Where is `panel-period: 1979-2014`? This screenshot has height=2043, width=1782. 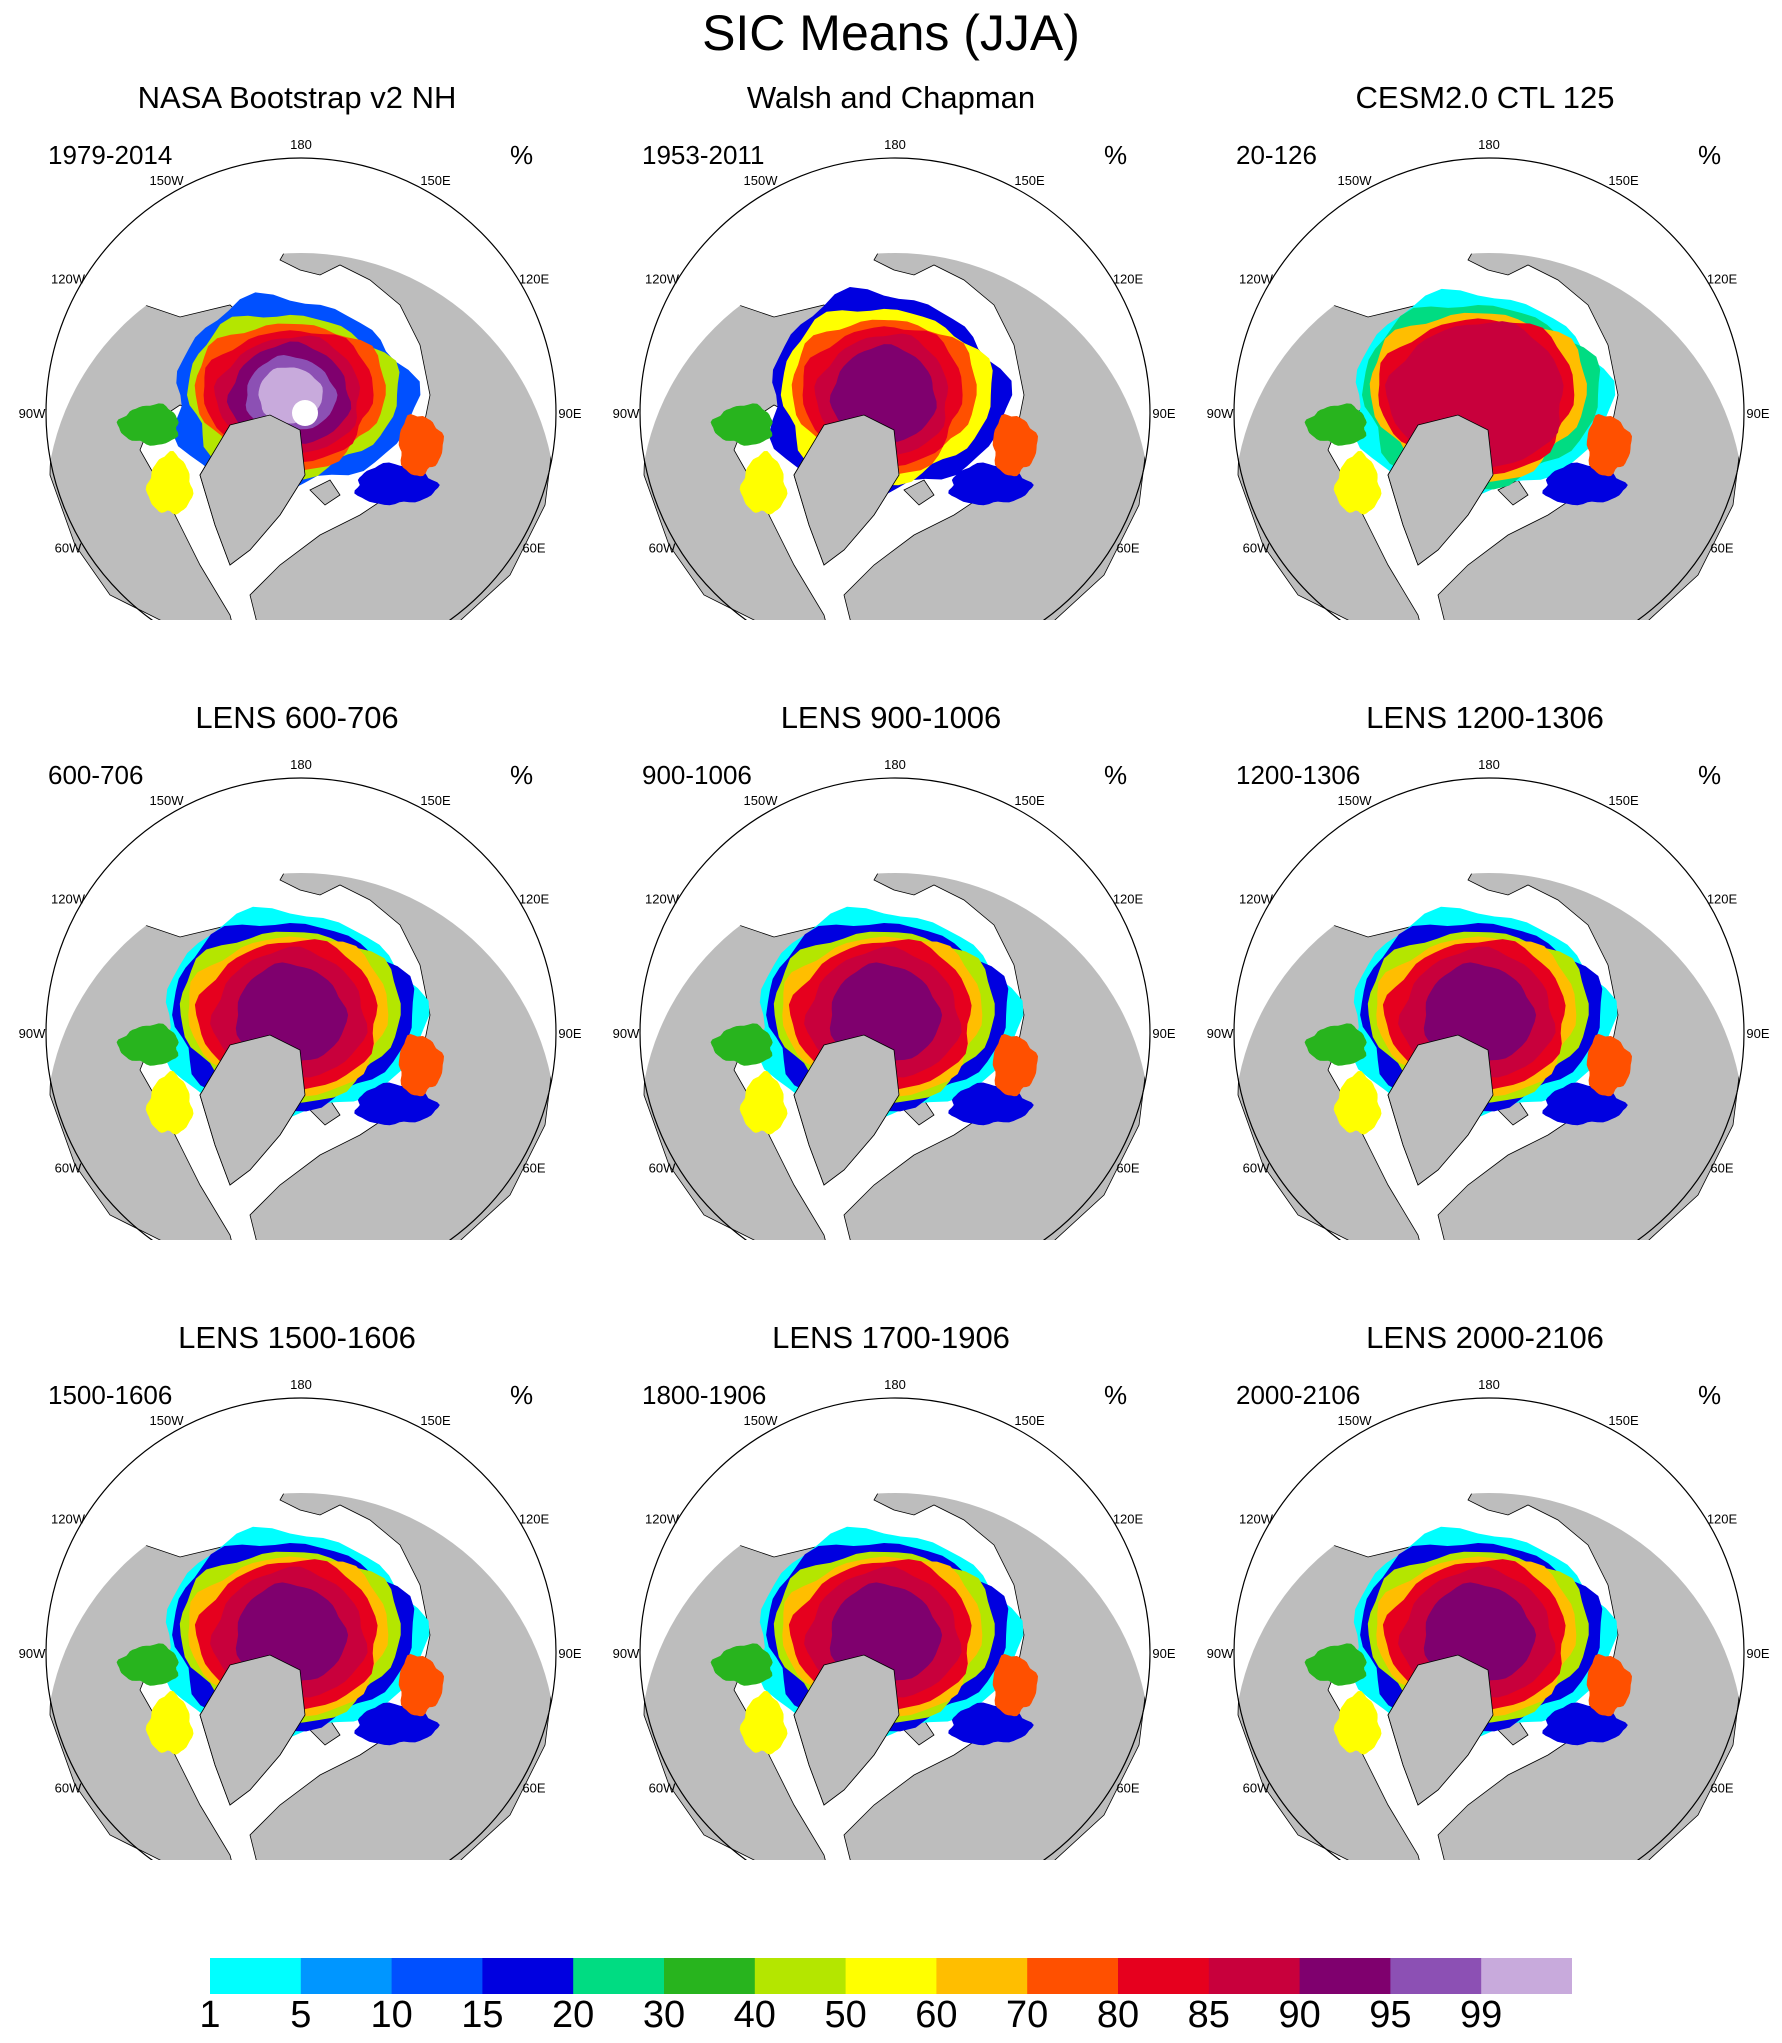
panel-period: 1979-2014 is located at coordinates (110, 155).